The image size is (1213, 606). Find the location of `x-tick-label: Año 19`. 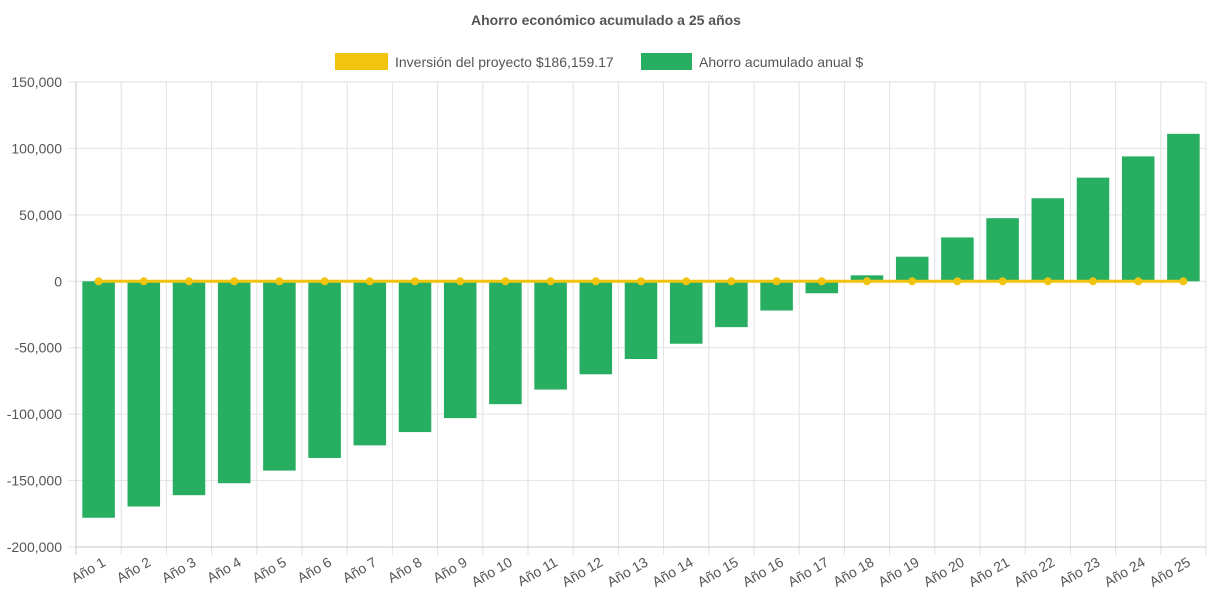

x-tick-label: Año 19 is located at coordinates (898, 572).